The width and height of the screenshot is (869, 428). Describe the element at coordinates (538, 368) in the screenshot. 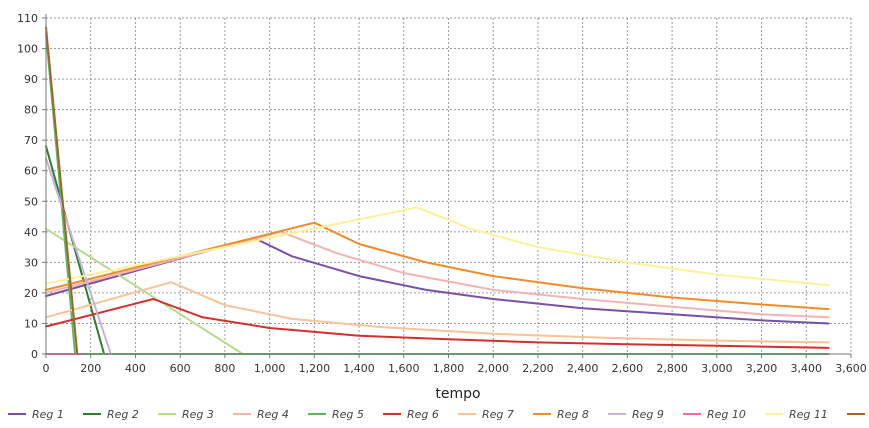

I see `x-tick-label: 2,200` at that location.